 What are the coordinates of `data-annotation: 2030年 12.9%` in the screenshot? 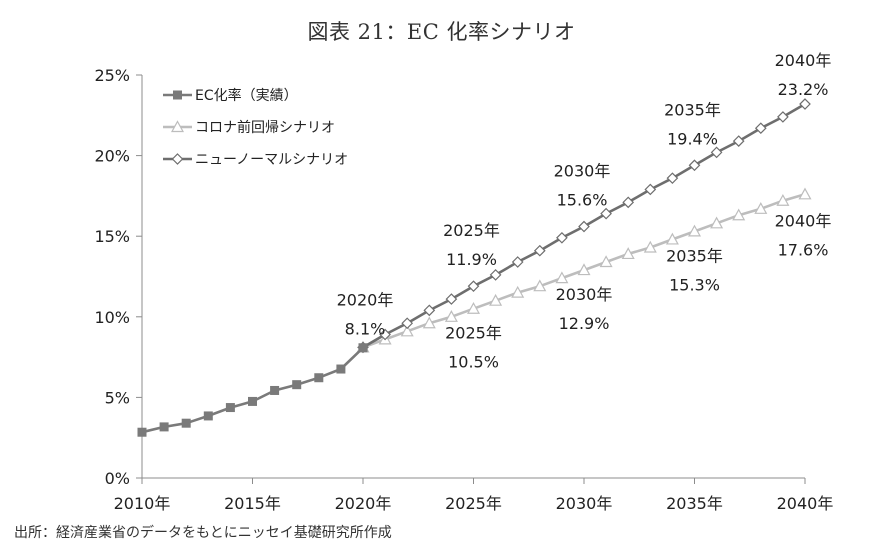 It's located at (584, 309).